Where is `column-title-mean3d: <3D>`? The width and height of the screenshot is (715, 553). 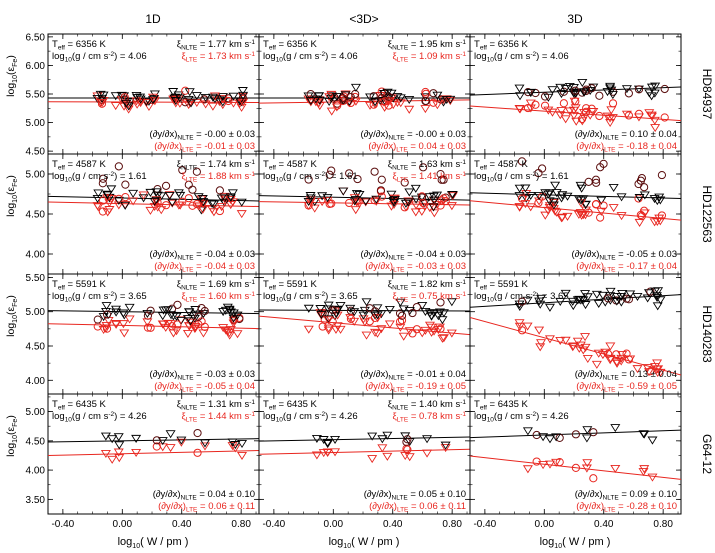 column-title-mean3d: <3D> is located at coordinates (363, 19).